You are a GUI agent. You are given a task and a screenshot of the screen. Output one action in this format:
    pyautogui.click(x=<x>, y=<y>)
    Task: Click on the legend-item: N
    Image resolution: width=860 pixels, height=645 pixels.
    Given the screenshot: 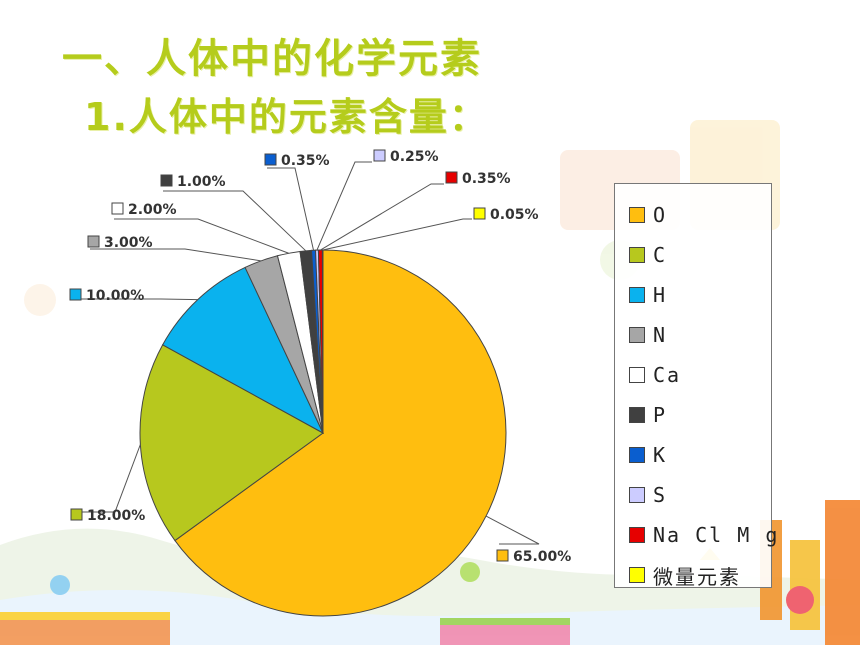 What is the action you would take?
    pyautogui.click(x=693, y=335)
    